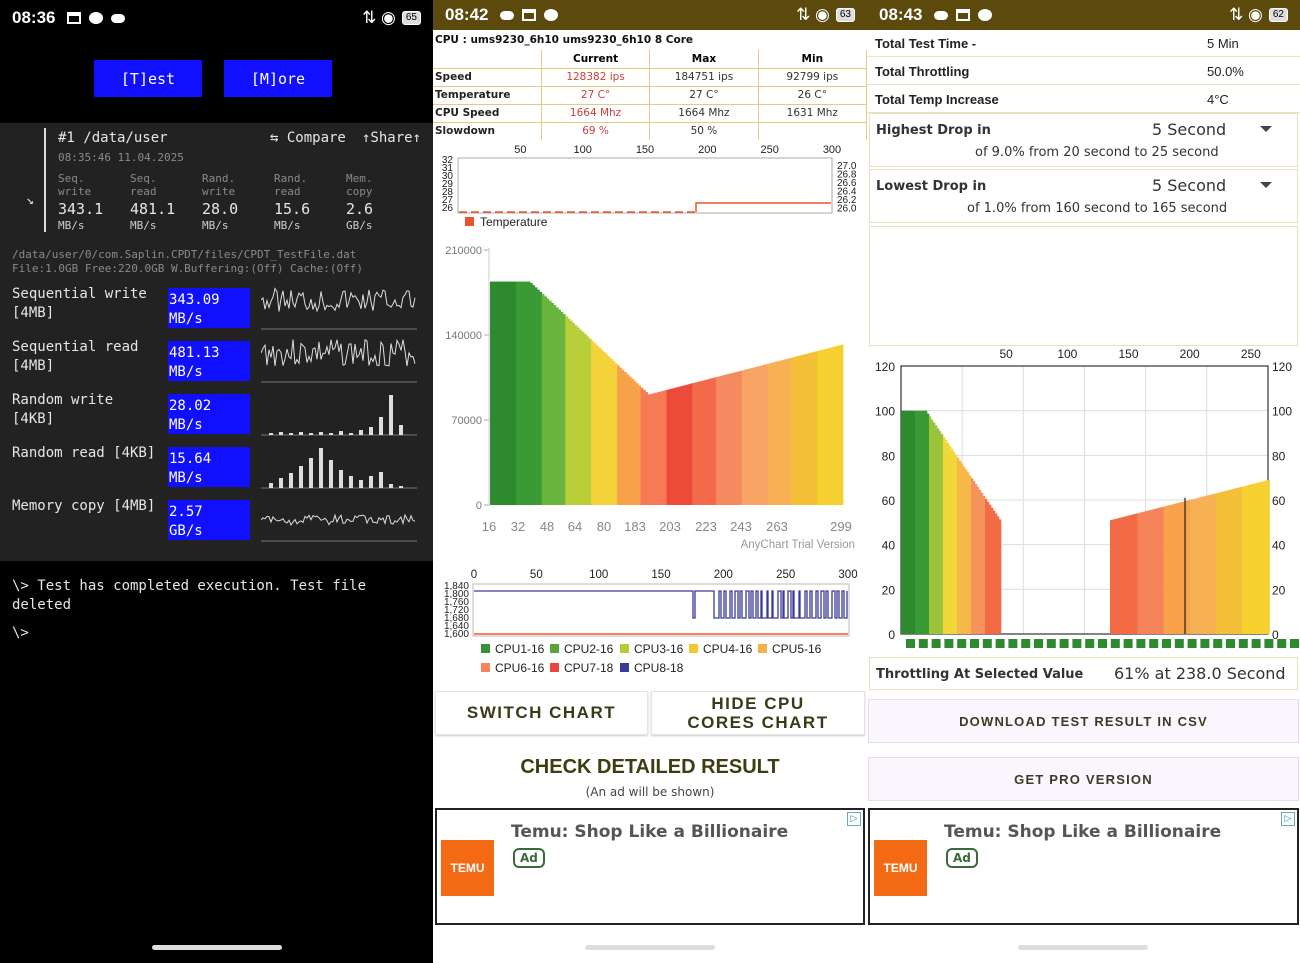 The image size is (1300, 963). What do you see at coordinates (598, 575) in the screenshot?
I see `freq-x-tick: 100` at bounding box center [598, 575].